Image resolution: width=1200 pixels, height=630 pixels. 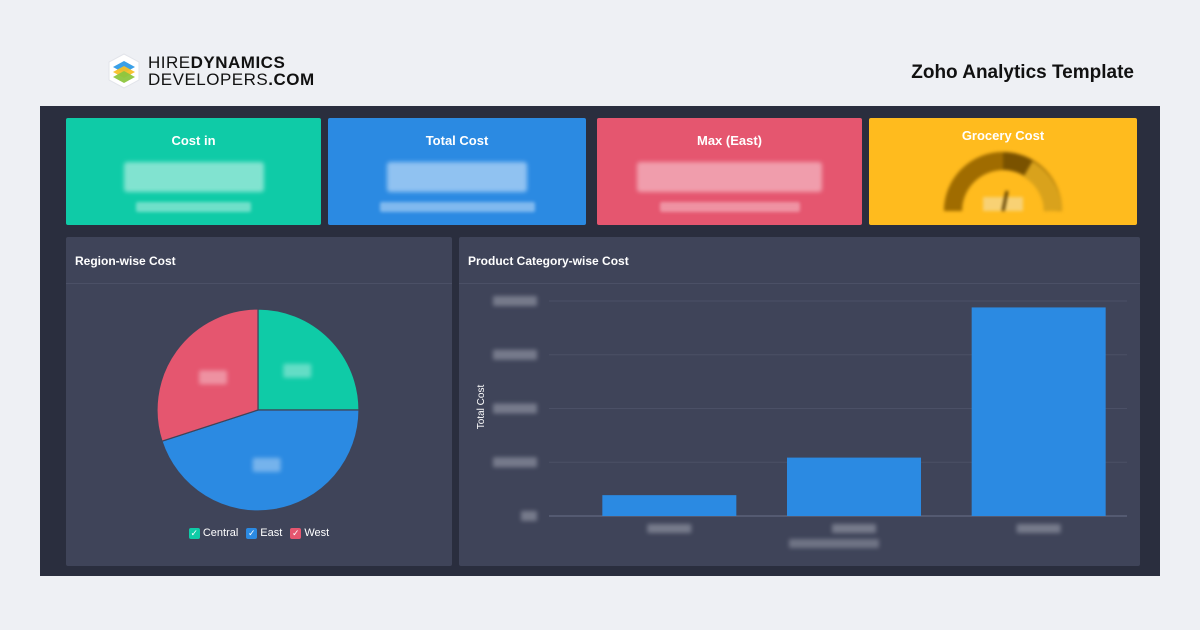 I want to click on region-pie-chart, so click(x=258, y=410).